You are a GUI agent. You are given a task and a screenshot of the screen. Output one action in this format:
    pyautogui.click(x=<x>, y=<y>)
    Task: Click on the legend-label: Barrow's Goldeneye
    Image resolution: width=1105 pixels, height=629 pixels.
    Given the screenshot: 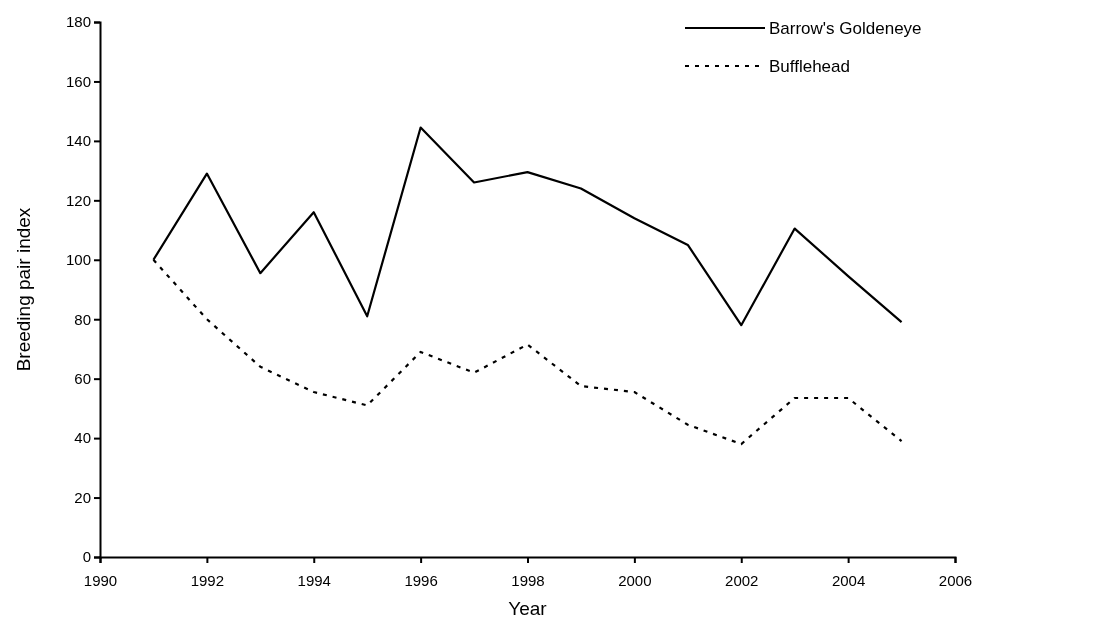 What is the action you would take?
    pyautogui.click(x=845, y=28)
    